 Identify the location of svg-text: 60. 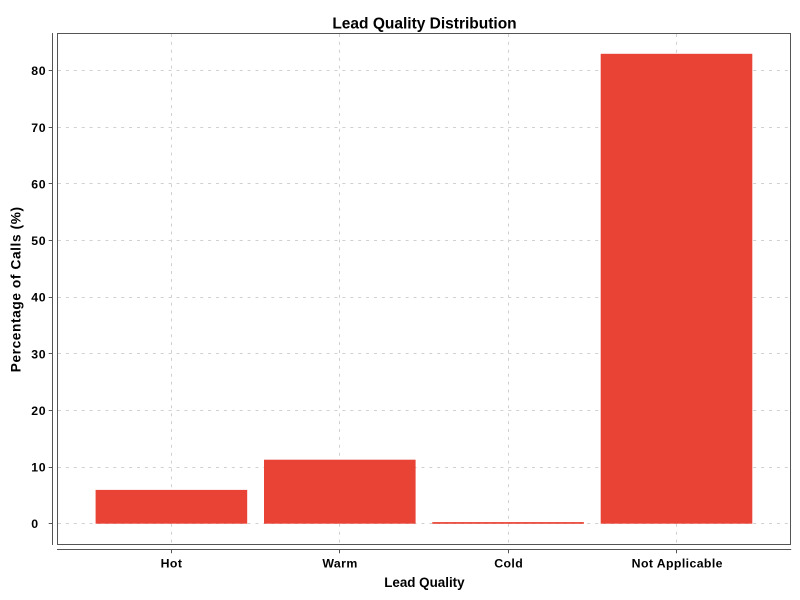
(38, 184).